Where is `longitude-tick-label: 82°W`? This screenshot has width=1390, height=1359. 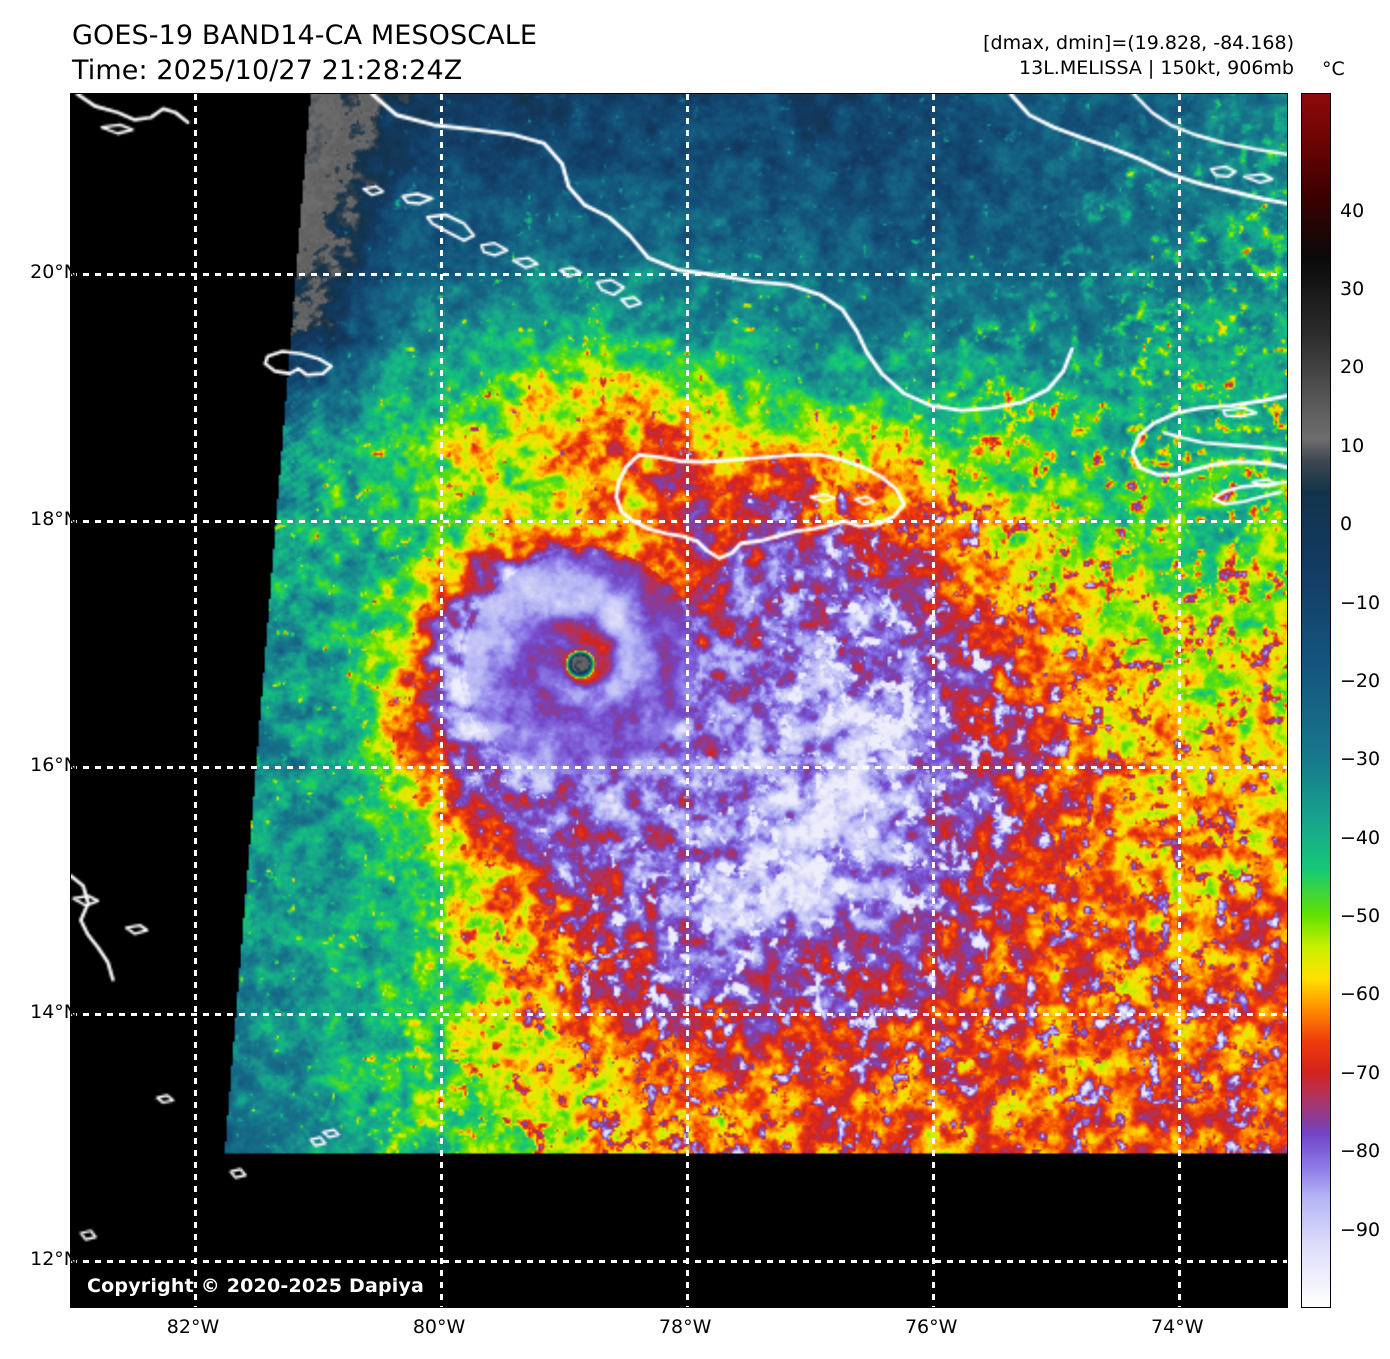
longitude-tick-label: 82°W is located at coordinates (193, 1327).